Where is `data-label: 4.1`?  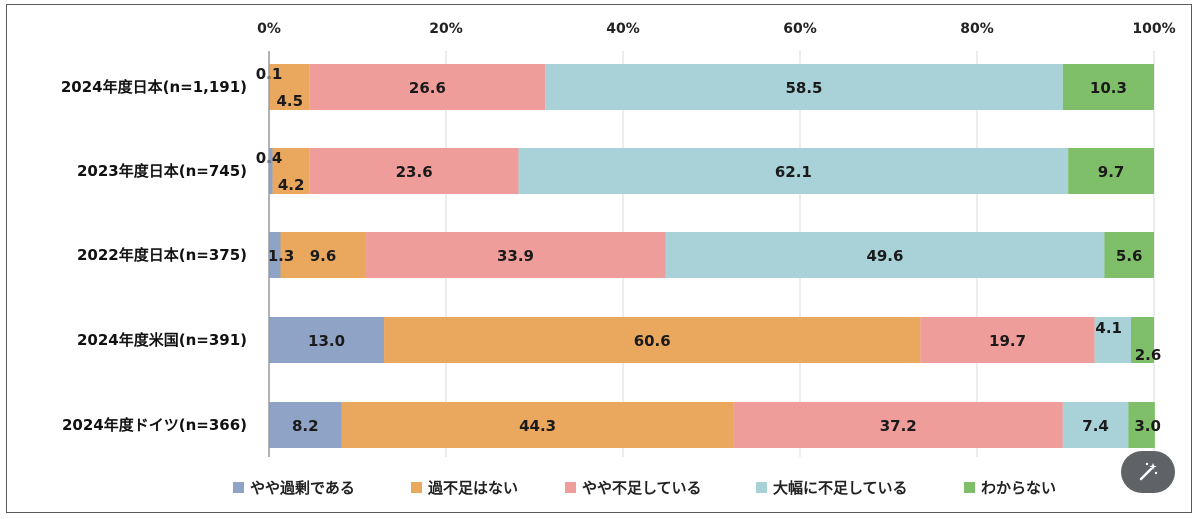
data-label: 4.1 is located at coordinates (1108, 328).